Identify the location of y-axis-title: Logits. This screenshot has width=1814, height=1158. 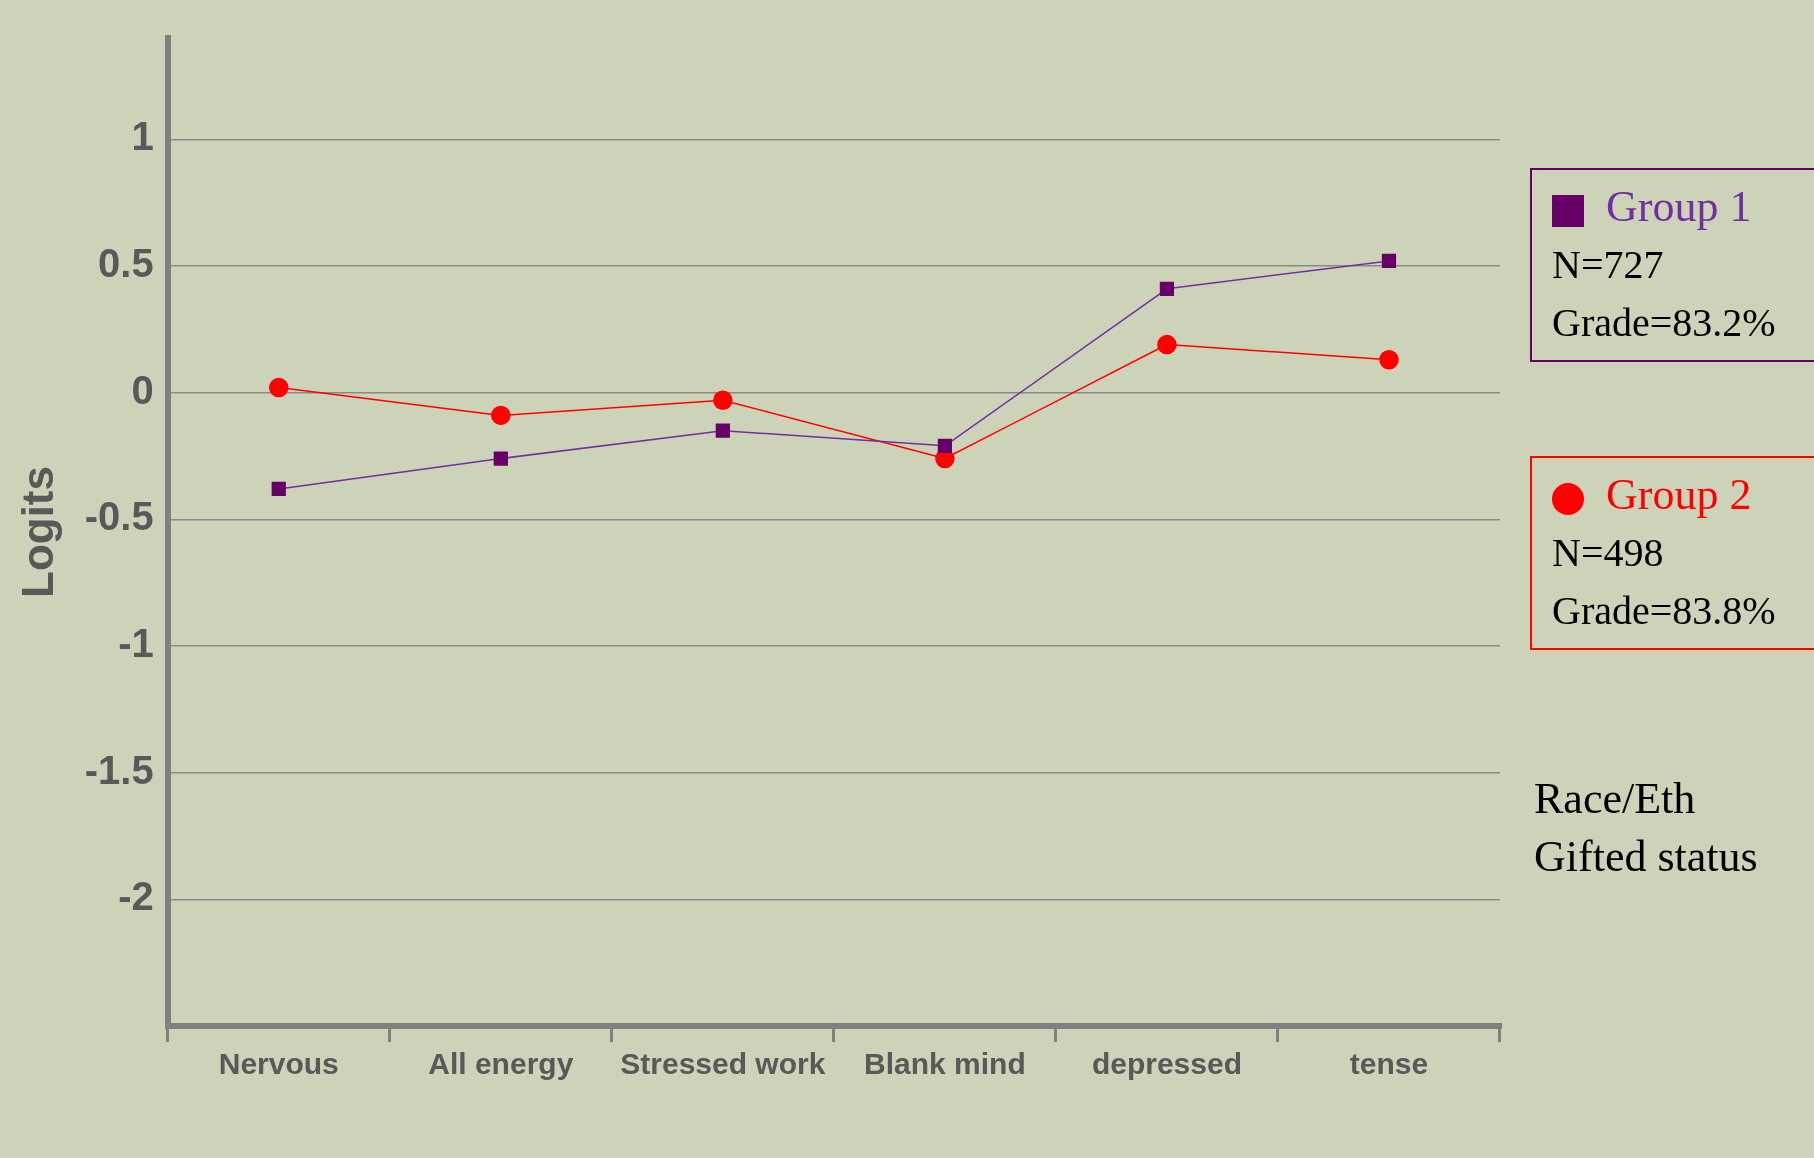
(37, 532).